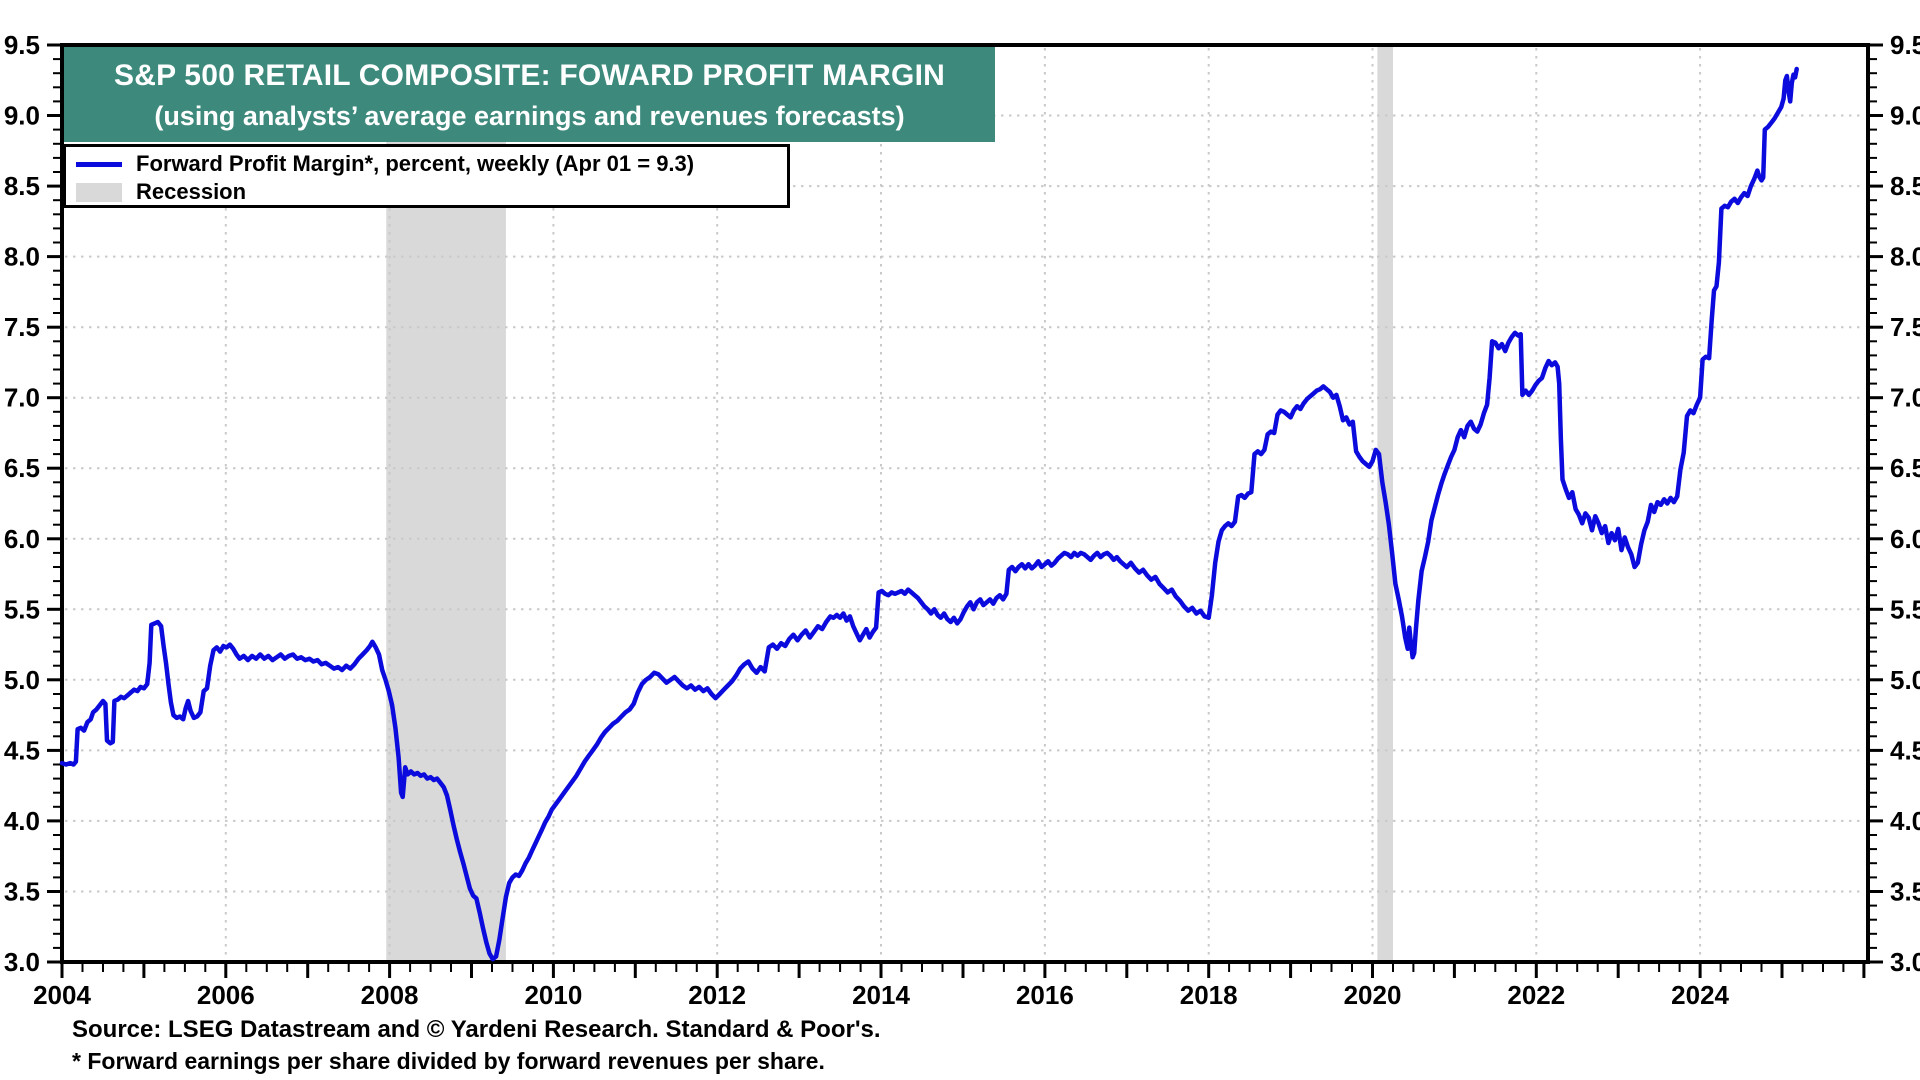 This screenshot has height=1080, width=1920. I want to click on legend-row-recession: Recession, so click(431, 192).